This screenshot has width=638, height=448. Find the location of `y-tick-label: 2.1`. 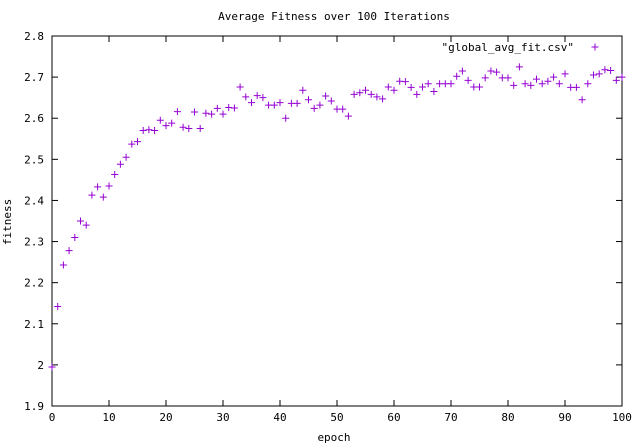

y-tick-label: 2.1 is located at coordinates (34, 324).